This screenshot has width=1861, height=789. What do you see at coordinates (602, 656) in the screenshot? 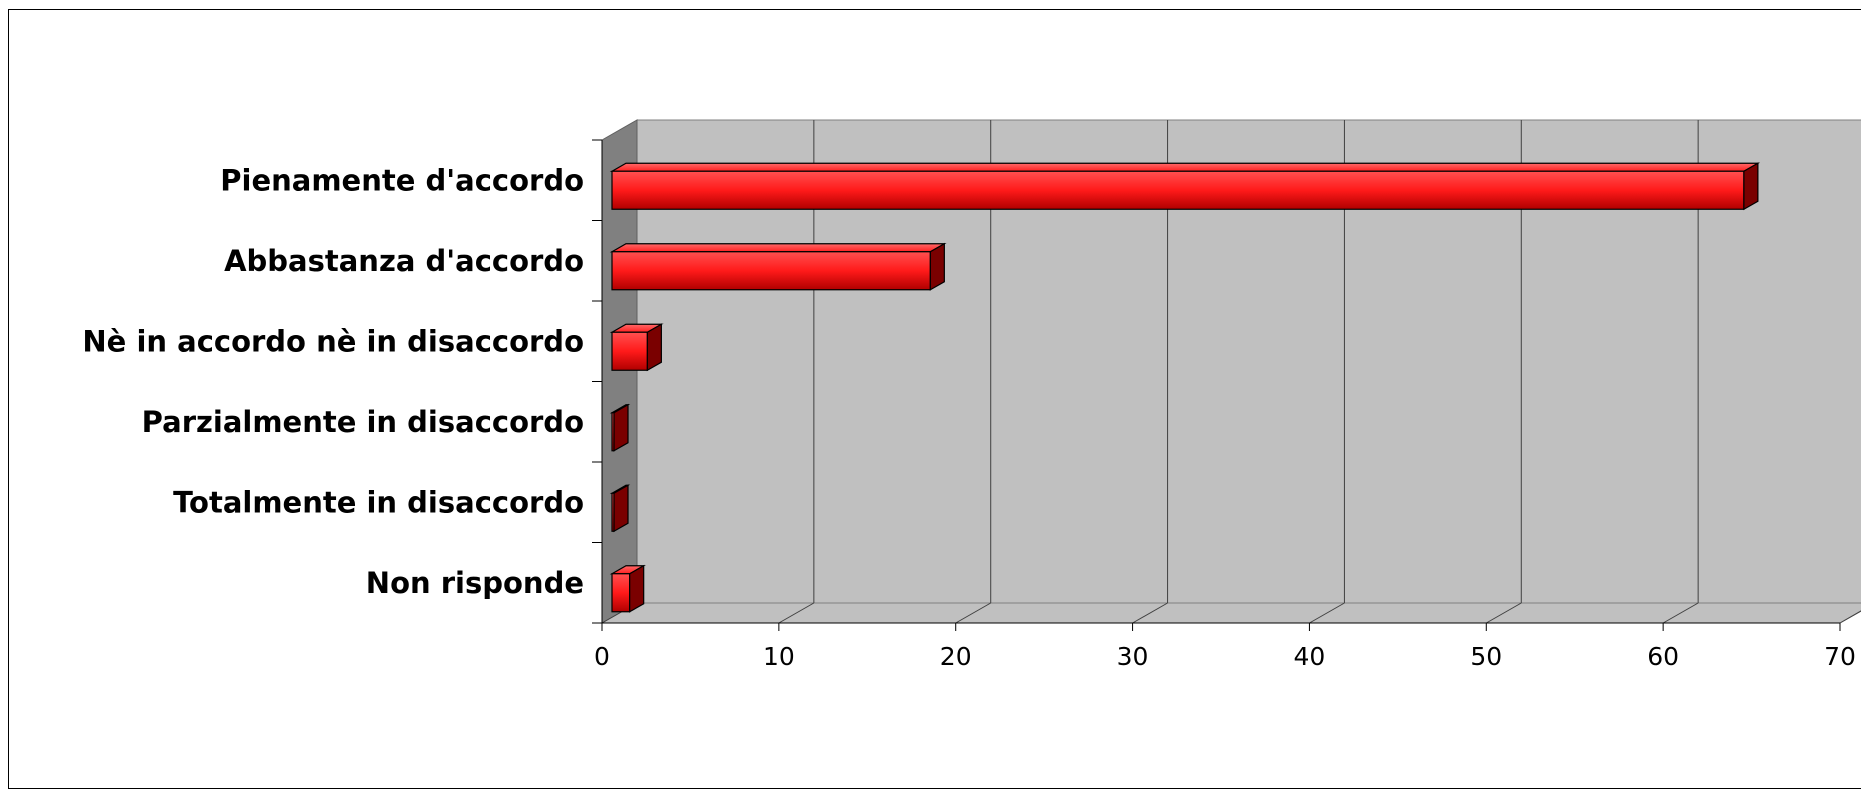
I see `x-tick-label: 0` at bounding box center [602, 656].